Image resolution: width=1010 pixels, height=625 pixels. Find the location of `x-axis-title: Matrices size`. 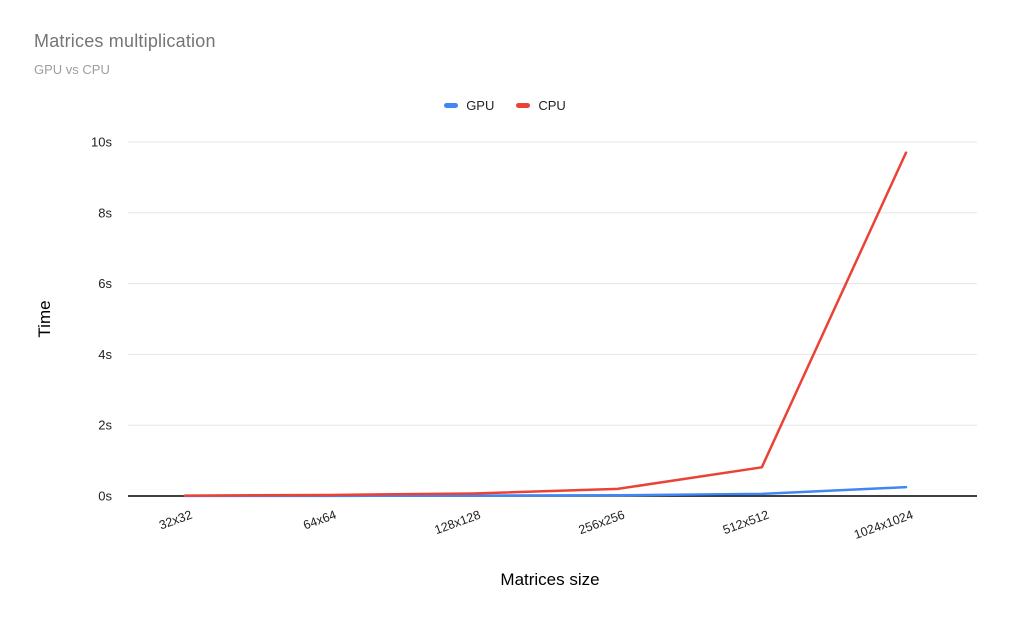

x-axis-title: Matrices size is located at coordinates (550, 579).